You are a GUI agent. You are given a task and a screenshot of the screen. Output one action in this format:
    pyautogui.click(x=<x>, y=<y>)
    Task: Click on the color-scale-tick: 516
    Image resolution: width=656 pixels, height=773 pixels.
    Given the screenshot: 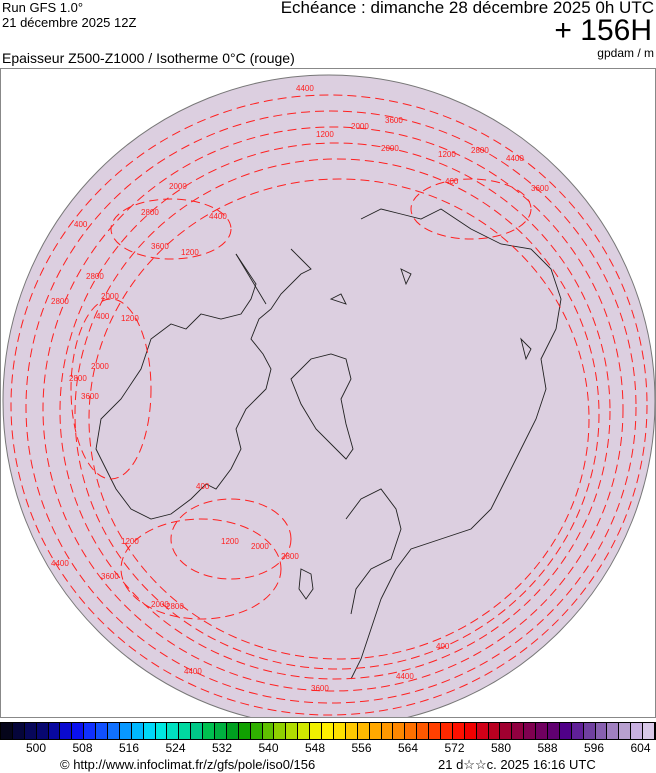 What is the action you would take?
    pyautogui.click(x=129, y=748)
    